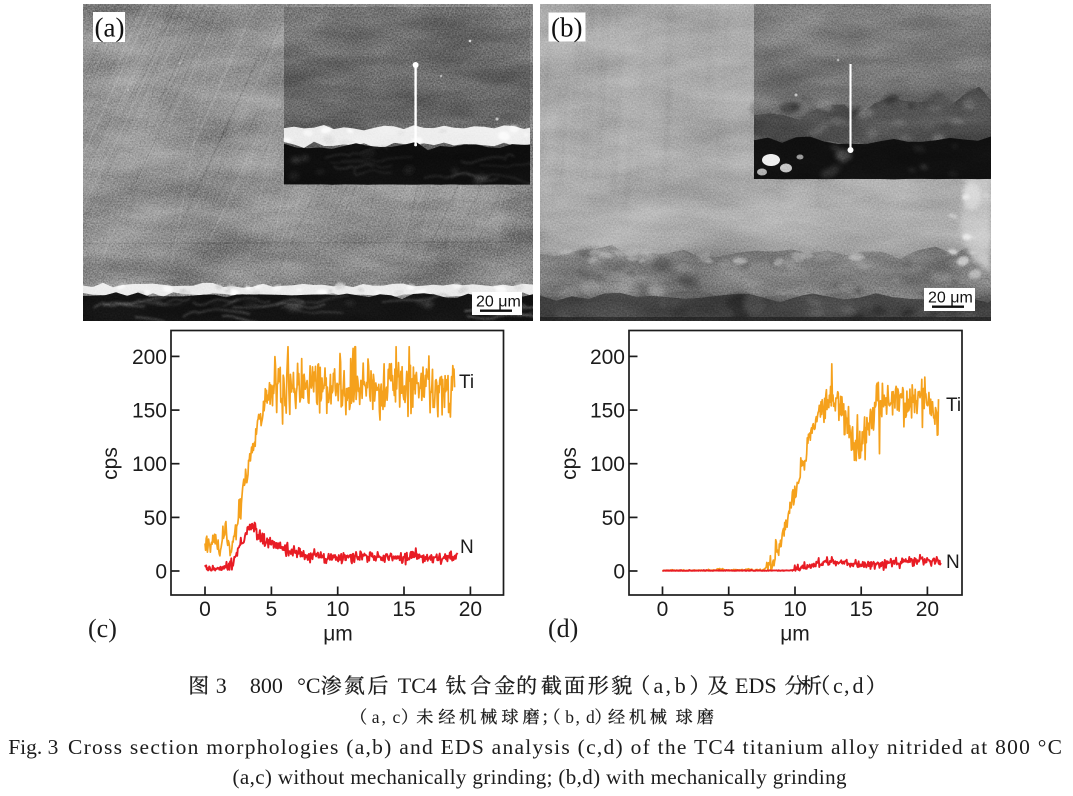  What do you see at coordinates (102, 628) in the screenshot?
I see `svg-text: (c)` at bounding box center [102, 628].